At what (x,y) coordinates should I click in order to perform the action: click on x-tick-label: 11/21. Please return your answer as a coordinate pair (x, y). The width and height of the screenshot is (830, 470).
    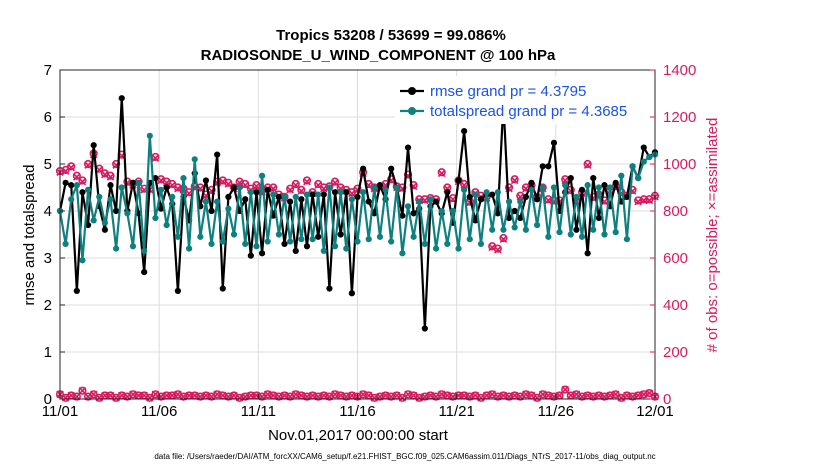
    Looking at the image, I should click on (456, 411).